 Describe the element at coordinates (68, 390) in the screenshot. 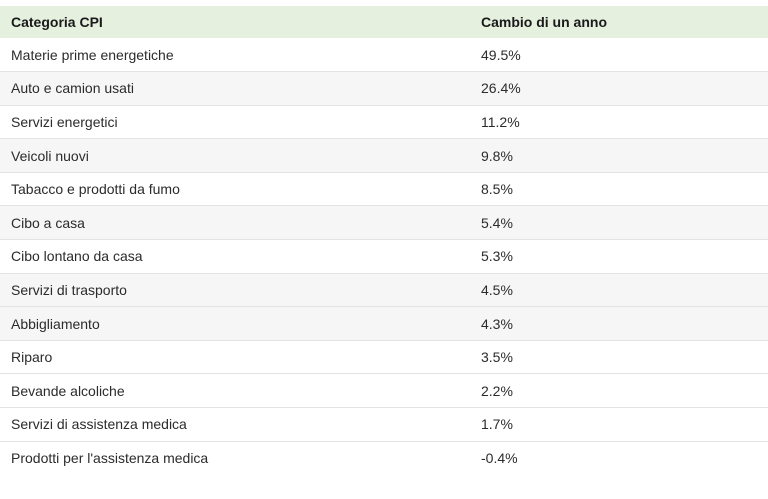

I see `category-cell: Bevande alcoliche` at that location.